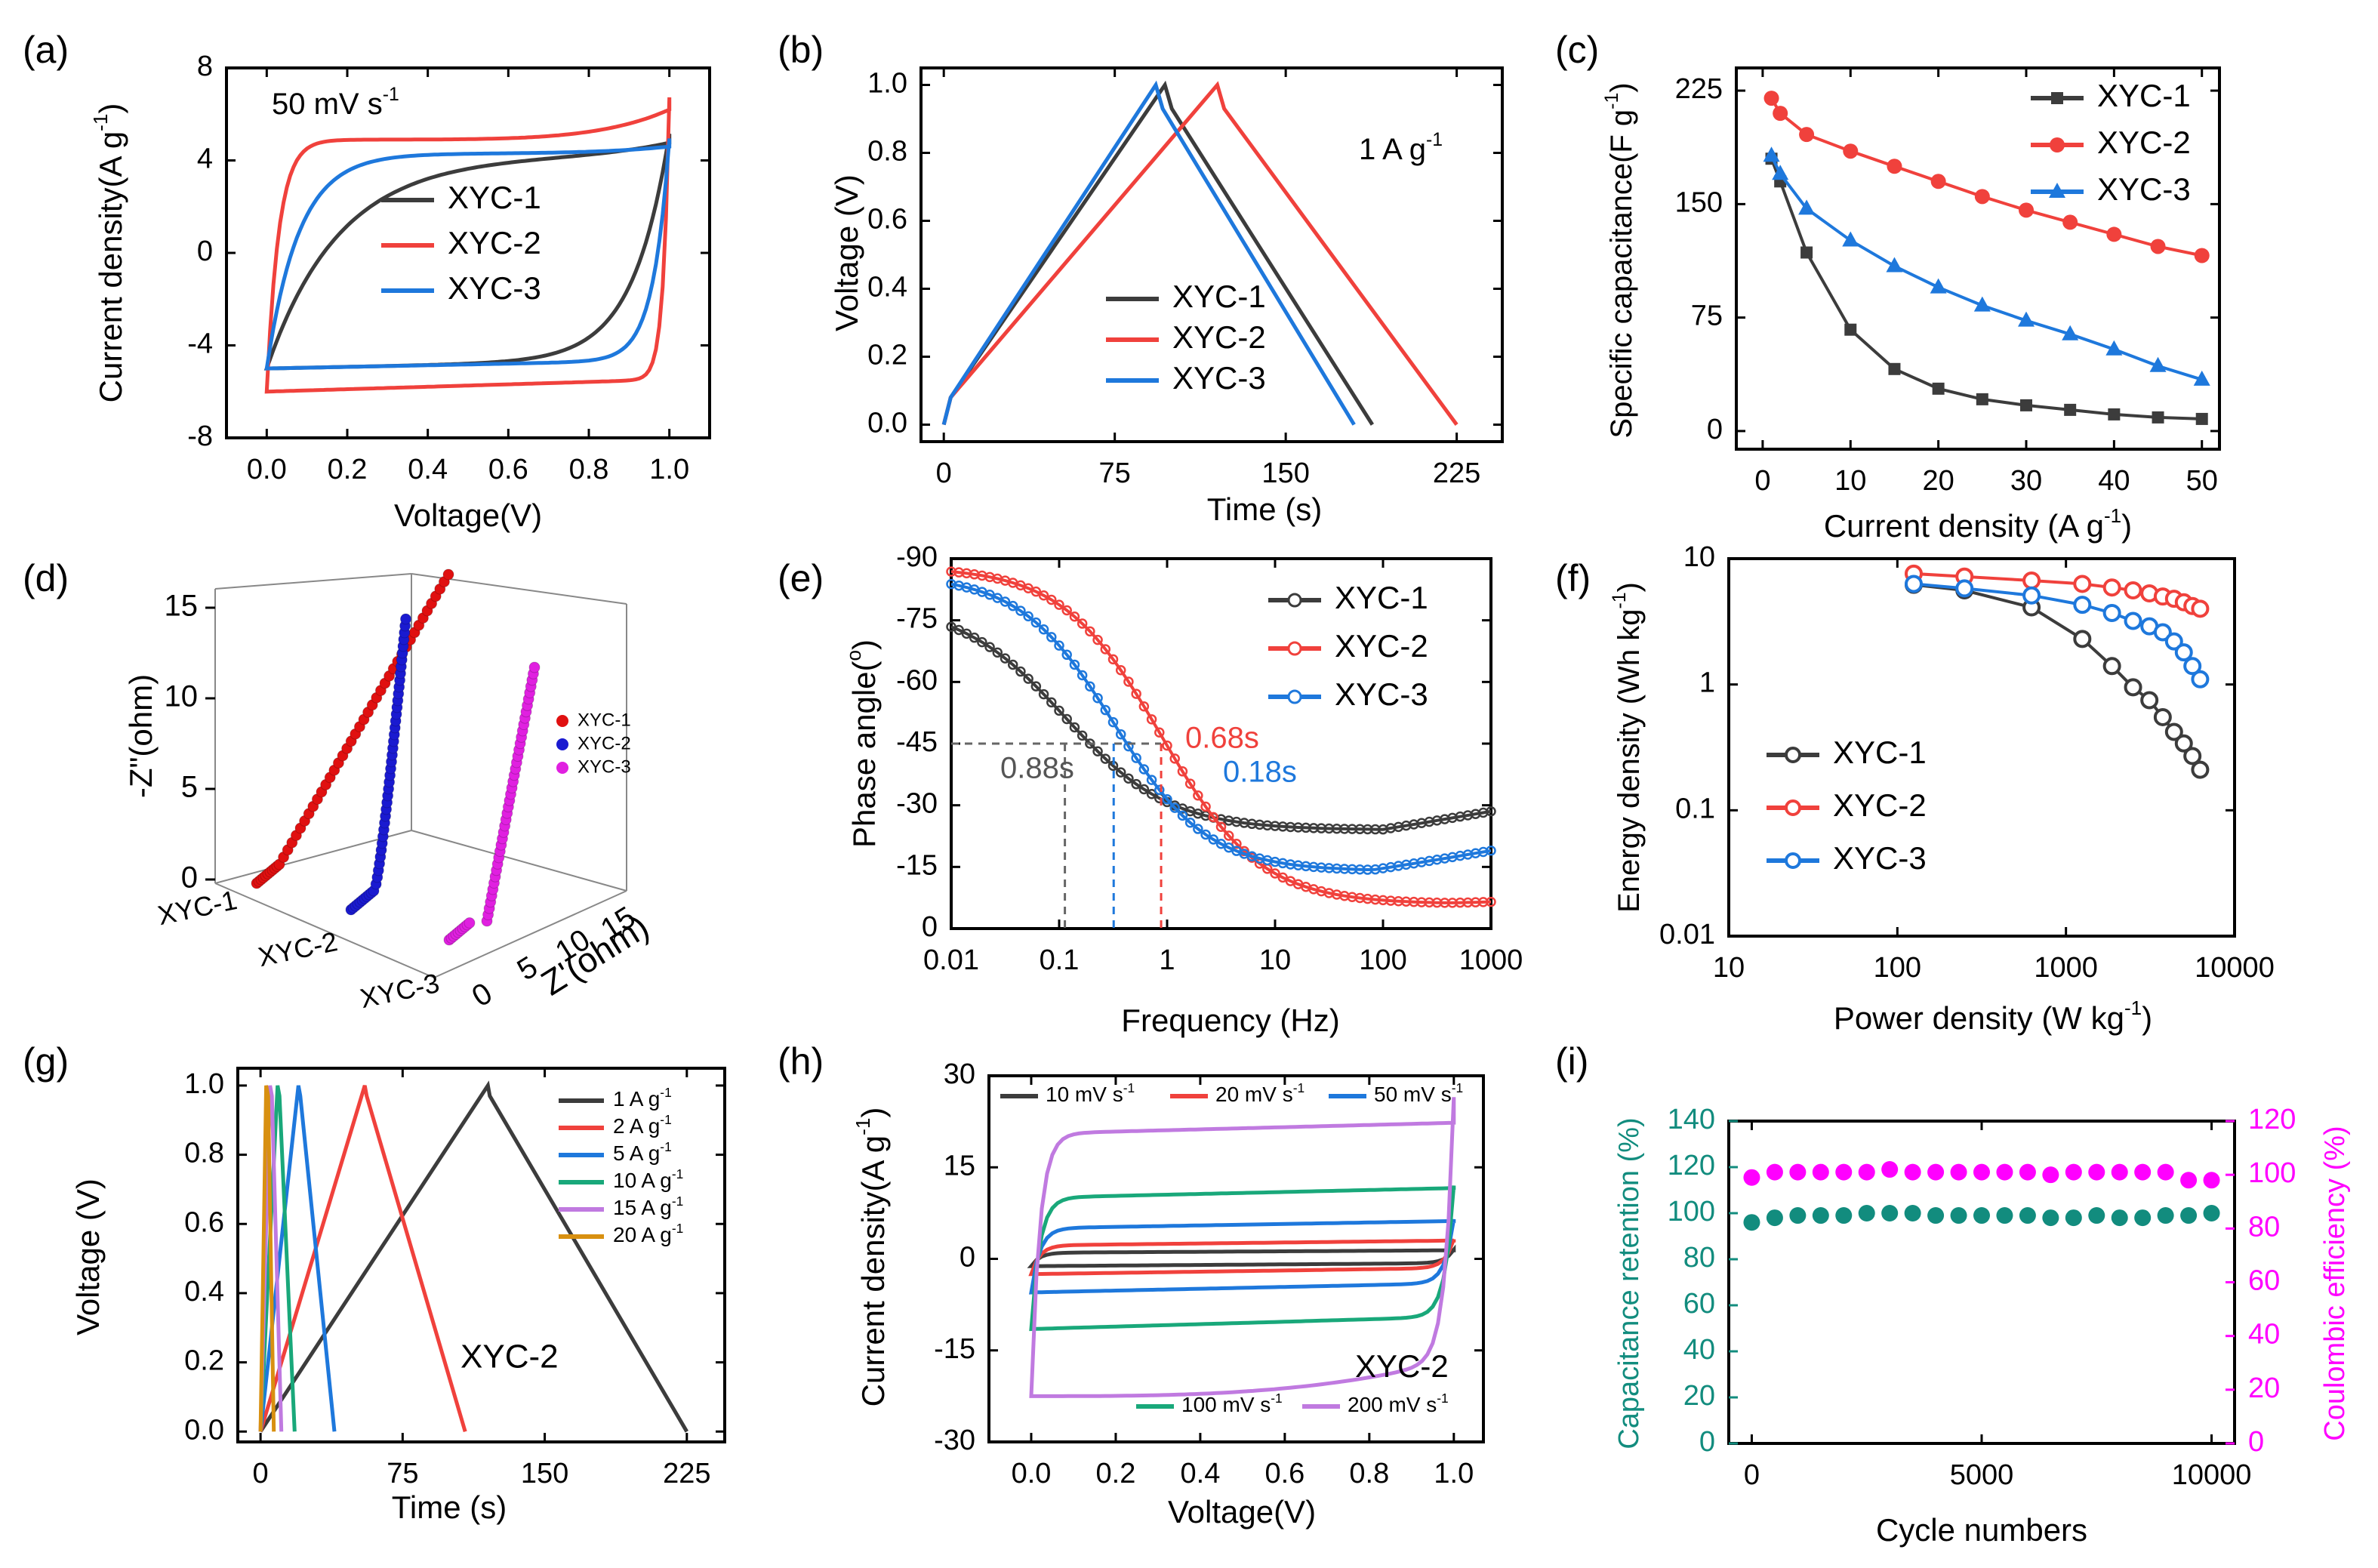 This screenshot has width=2378, height=1568. Describe the element at coordinates (267, 1258) in the screenshot. I see `gcd-rate-20 A g-1` at that location.